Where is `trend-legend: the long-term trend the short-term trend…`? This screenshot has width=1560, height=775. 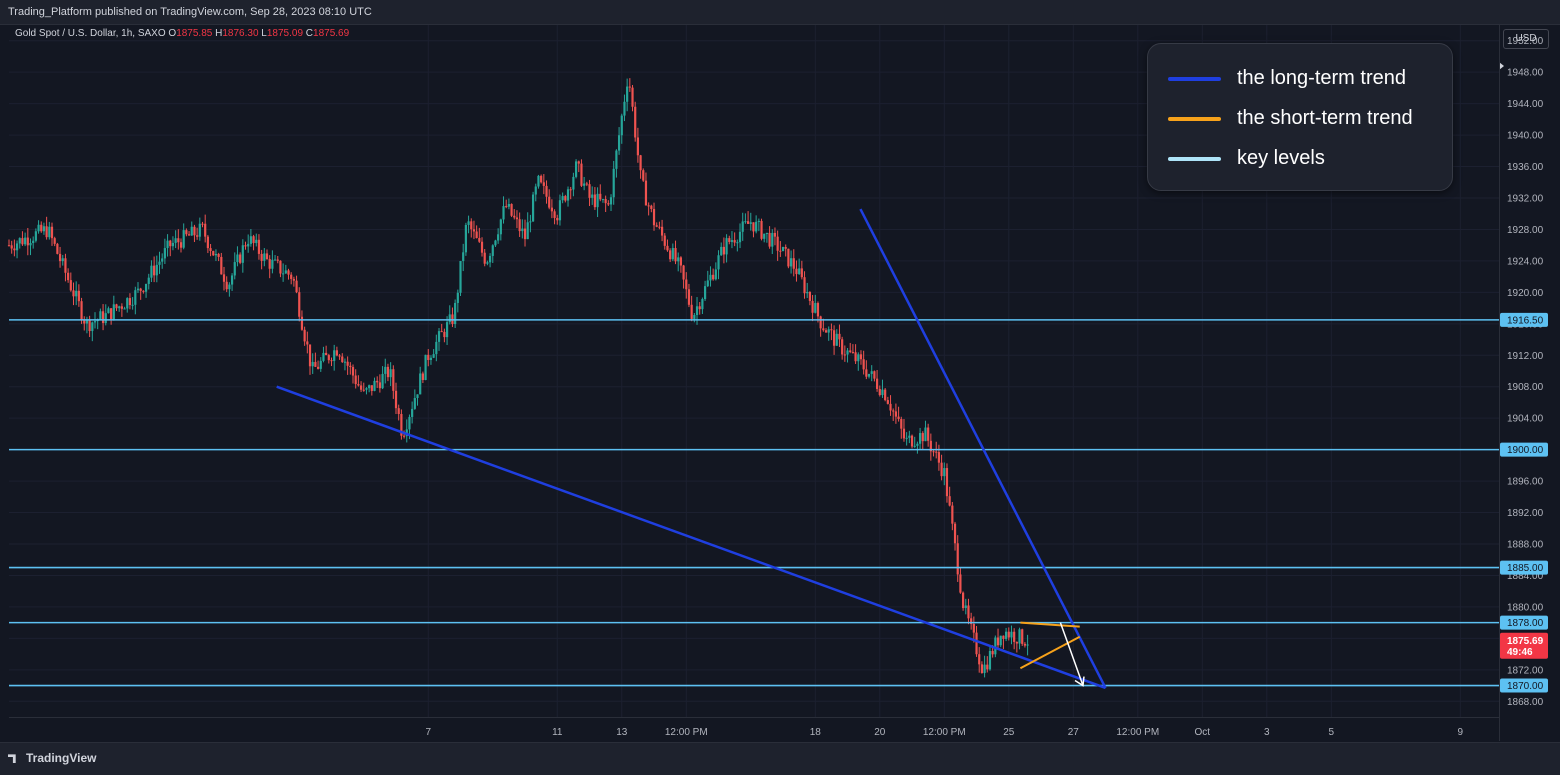 trend-legend: the long-term trend the short-term trend… is located at coordinates (1300, 117).